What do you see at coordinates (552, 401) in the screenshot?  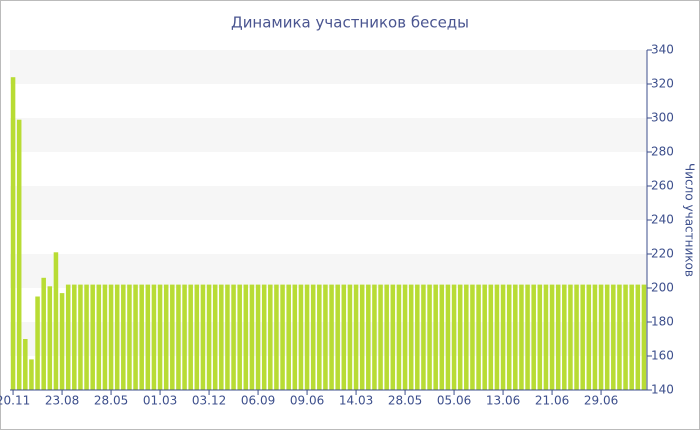 I see `x-tick-label: 21.06` at bounding box center [552, 401].